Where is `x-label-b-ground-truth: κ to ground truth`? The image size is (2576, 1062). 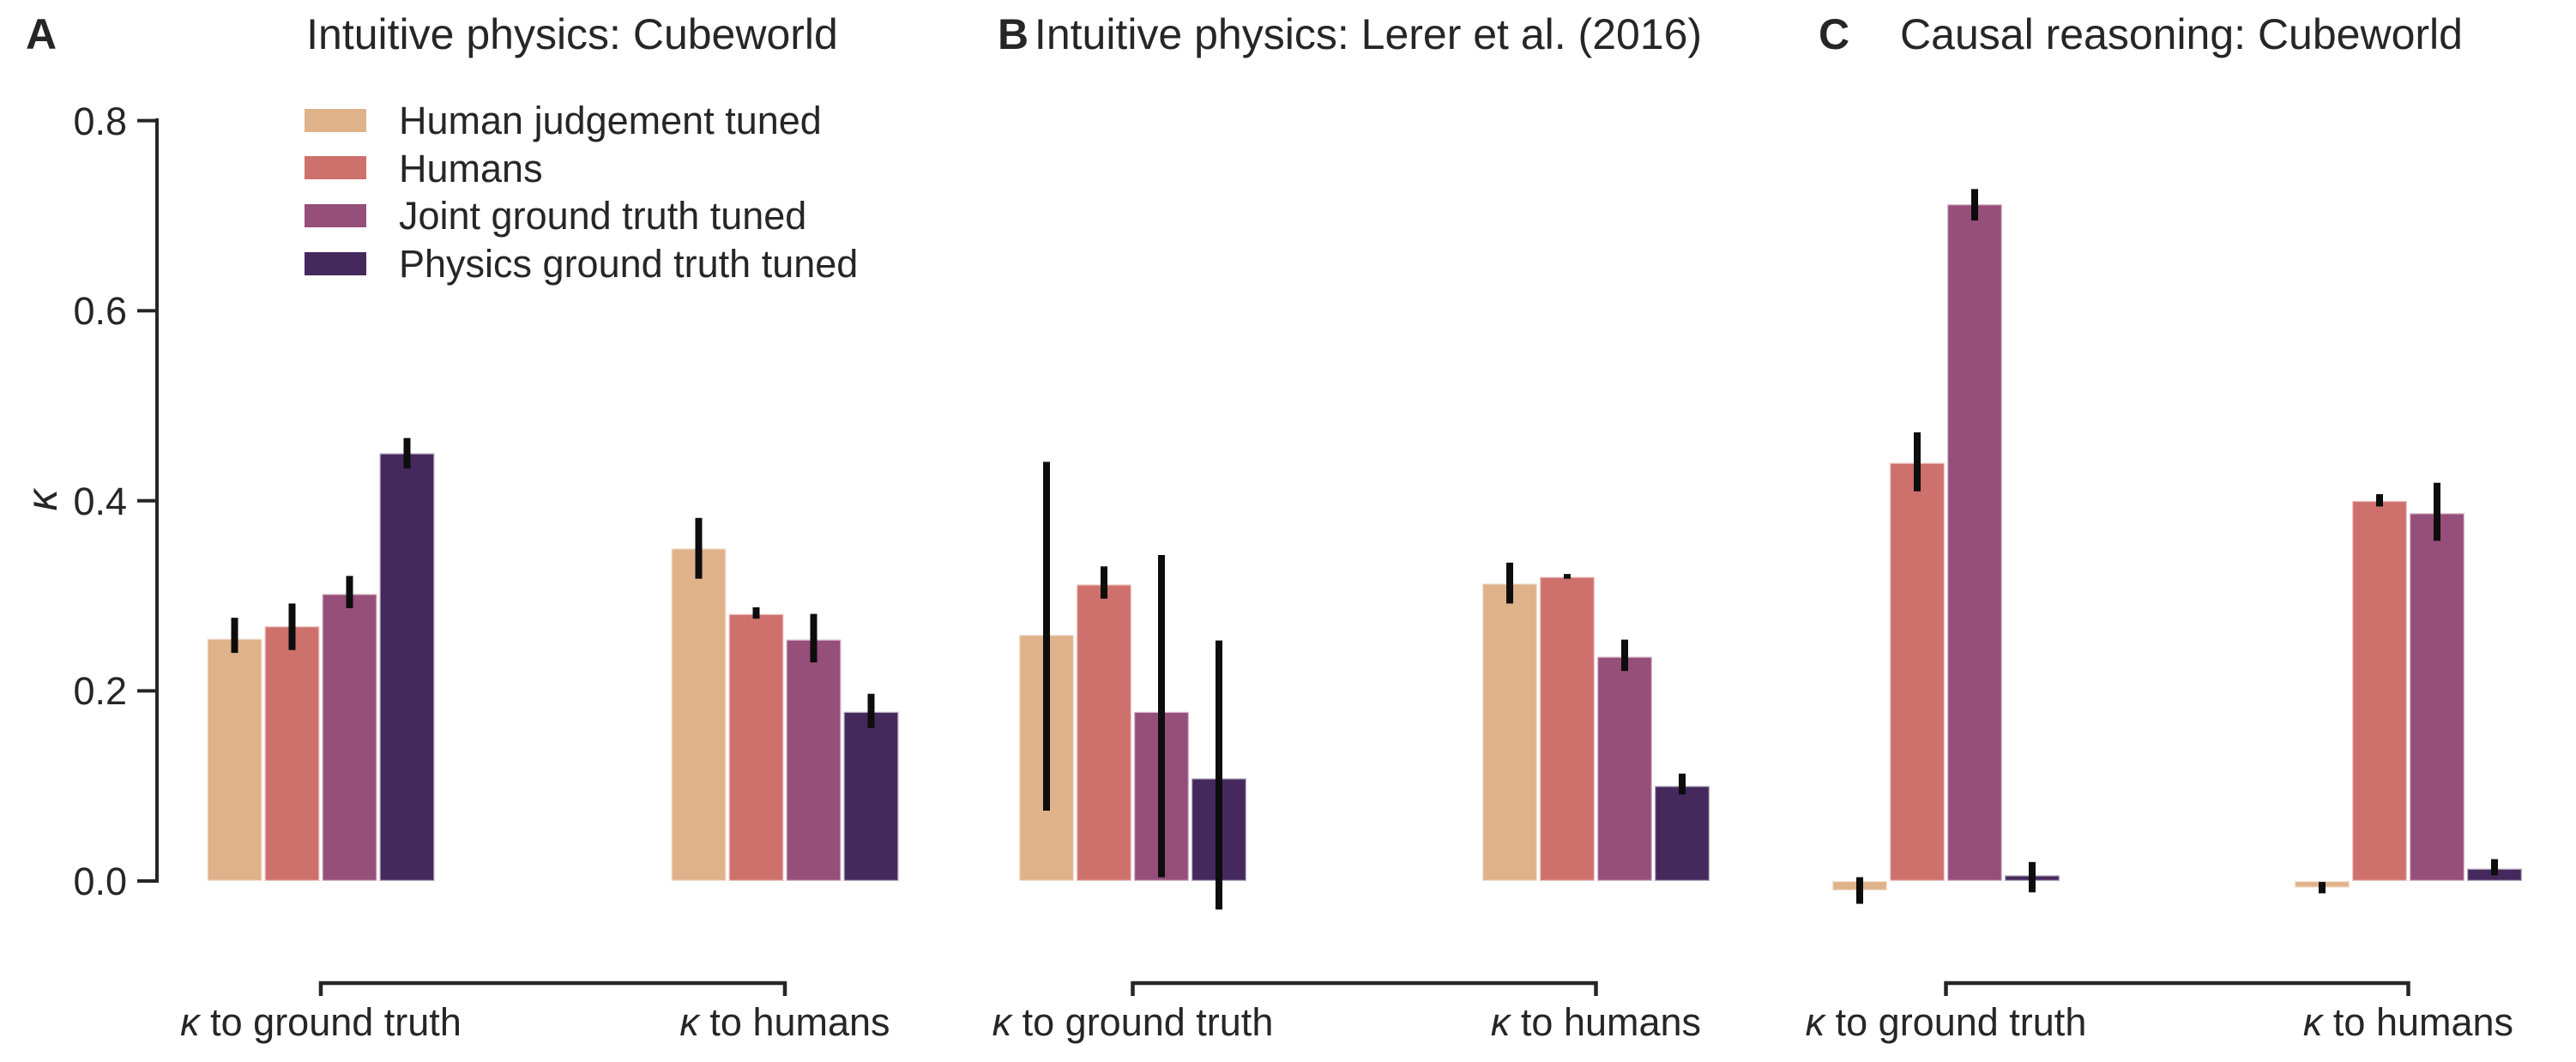 x-label-b-ground-truth: κ to ground truth is located at coordinates (1133, 1022).